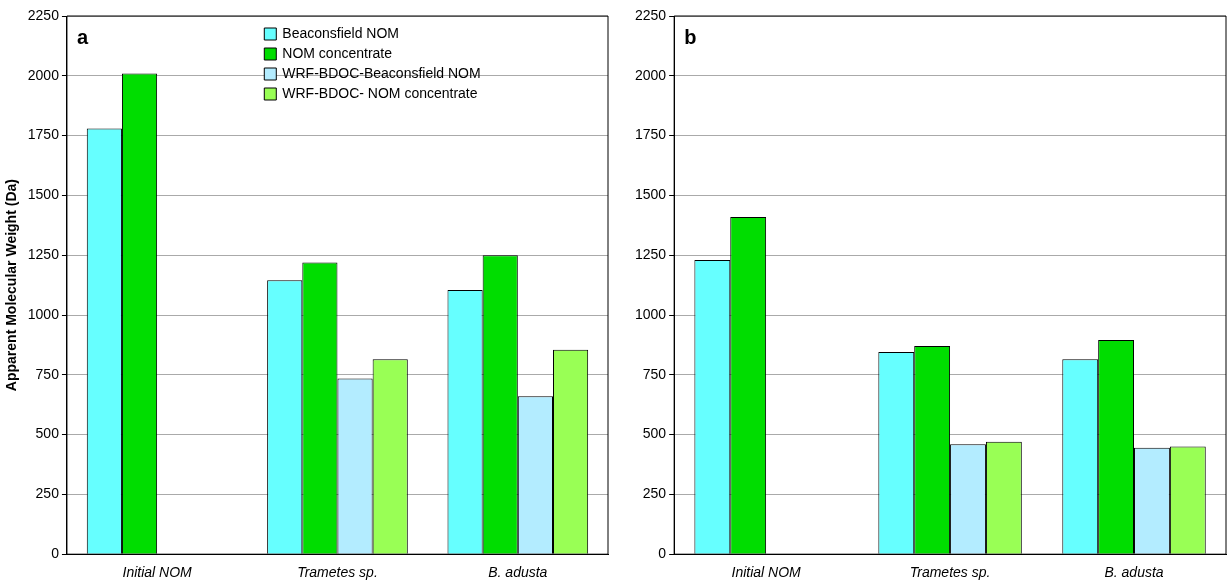 Image resolution: width=1230 pixels, height=585 pixels. What do you see at coordinates (381, 72) in the screenshot?
I see `legend-label: WRF-BDOC-Beaconsfield NOM` at bounding box center [381, 72].